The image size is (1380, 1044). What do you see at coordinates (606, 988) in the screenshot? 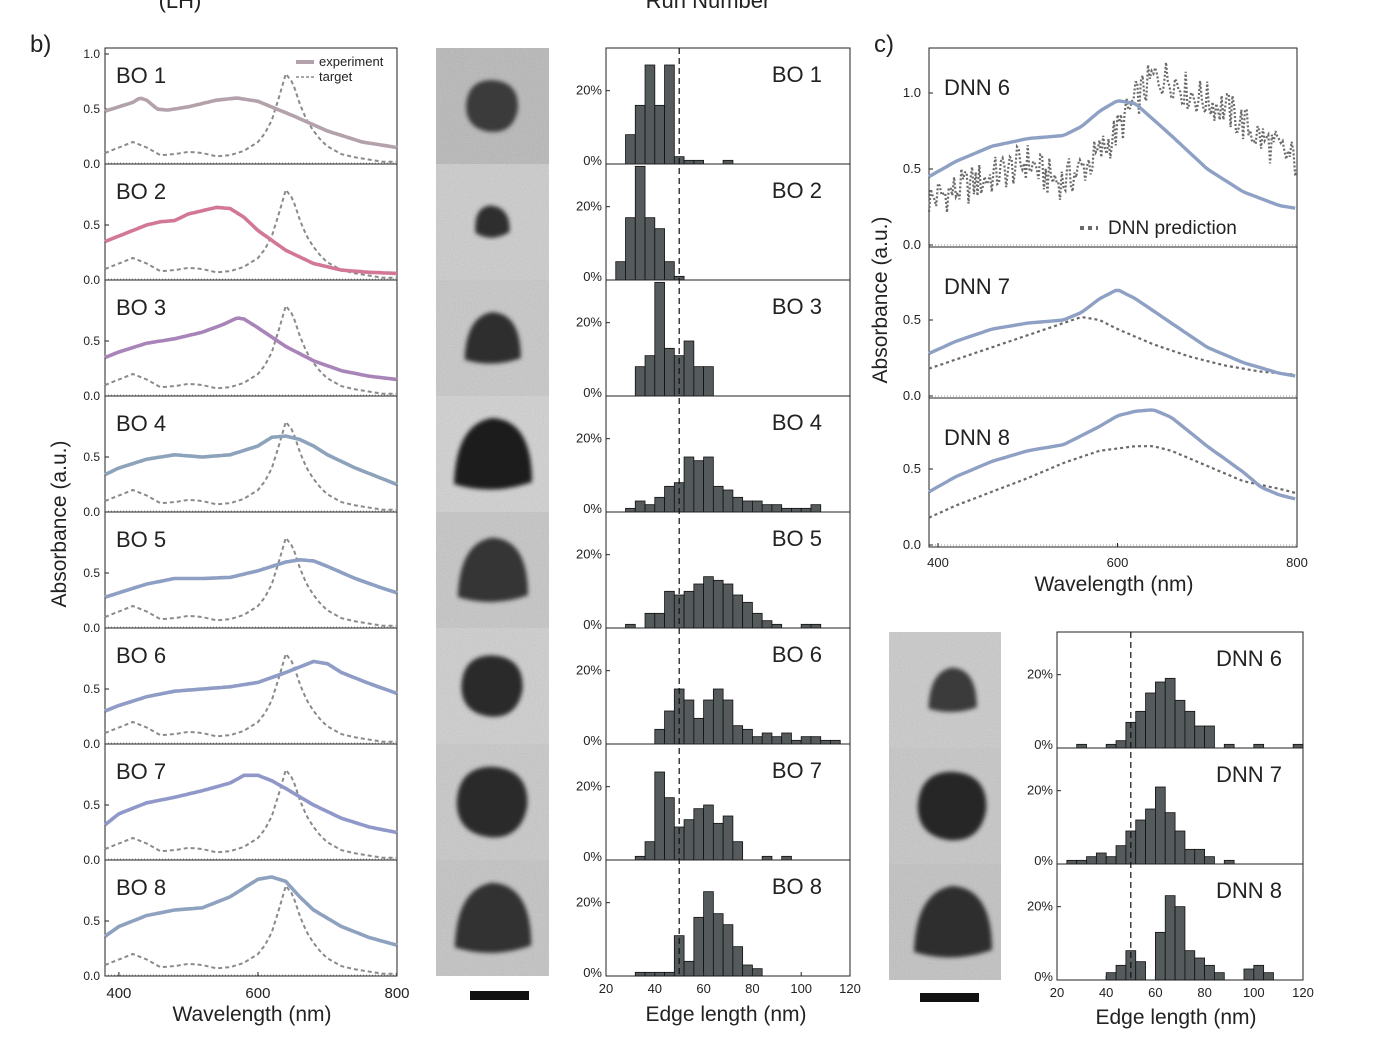
I see `x-tick-label: 20` at bounding box center [606, 988].